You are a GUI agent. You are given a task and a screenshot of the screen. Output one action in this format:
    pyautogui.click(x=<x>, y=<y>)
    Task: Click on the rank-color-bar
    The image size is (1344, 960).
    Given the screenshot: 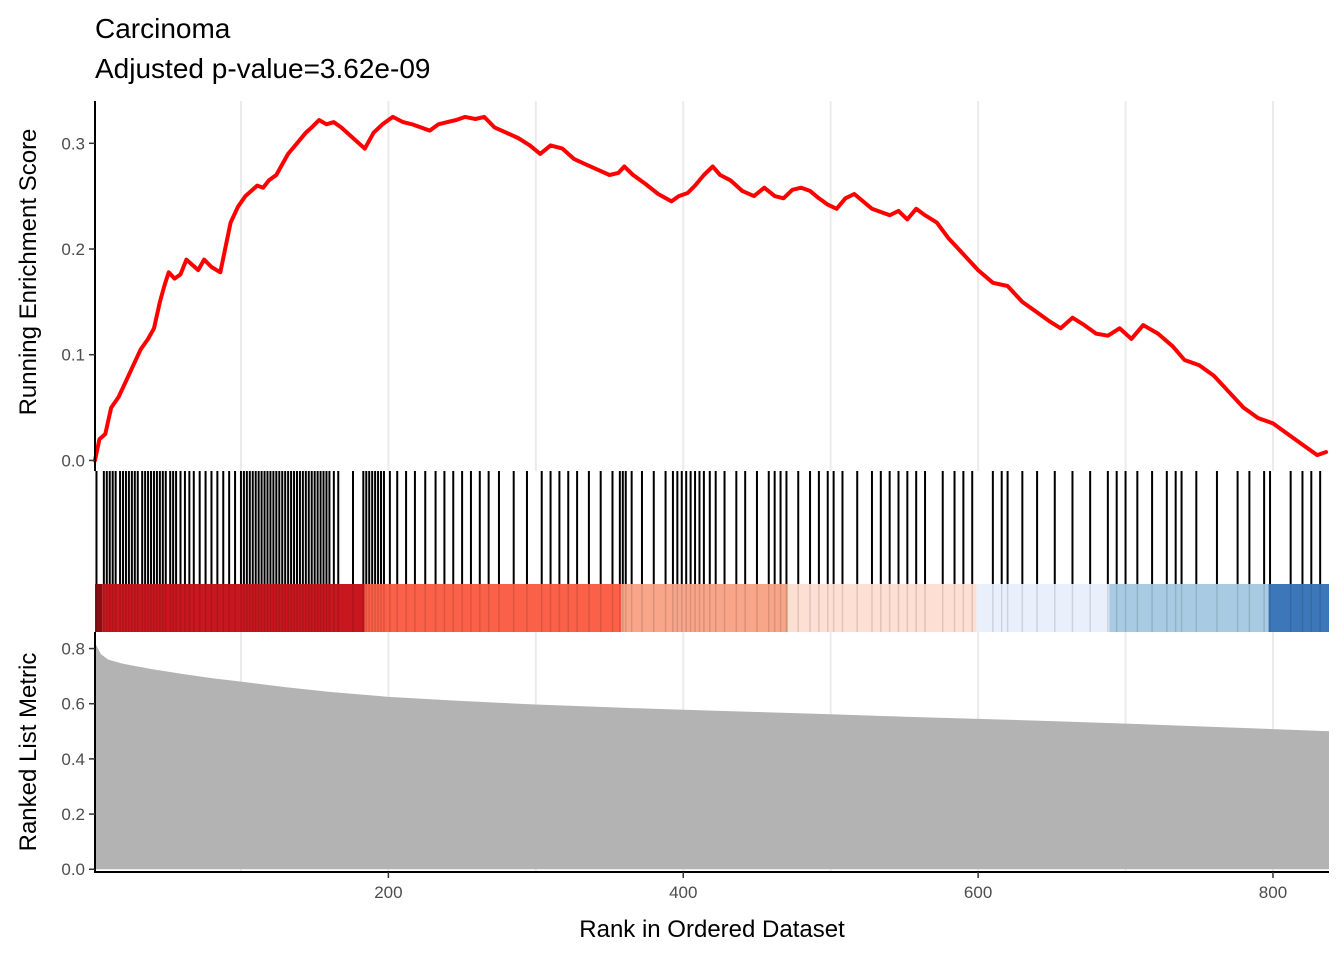 What is the action you would take?
    pyautogui.click(x=712, y=608)
    